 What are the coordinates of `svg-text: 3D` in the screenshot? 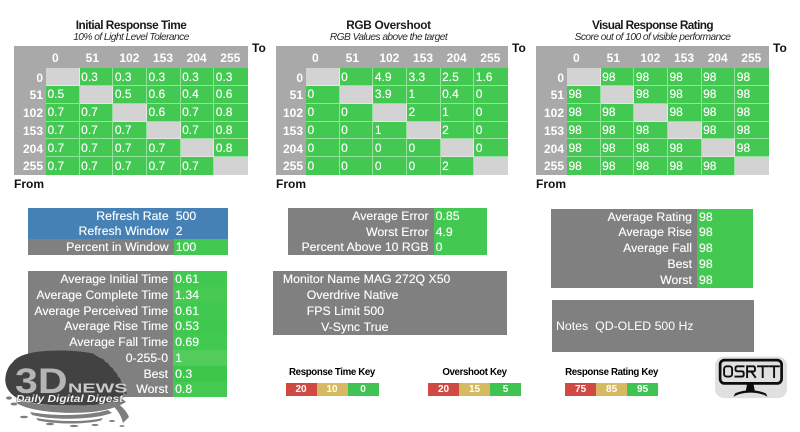 It's located at (41, 381).